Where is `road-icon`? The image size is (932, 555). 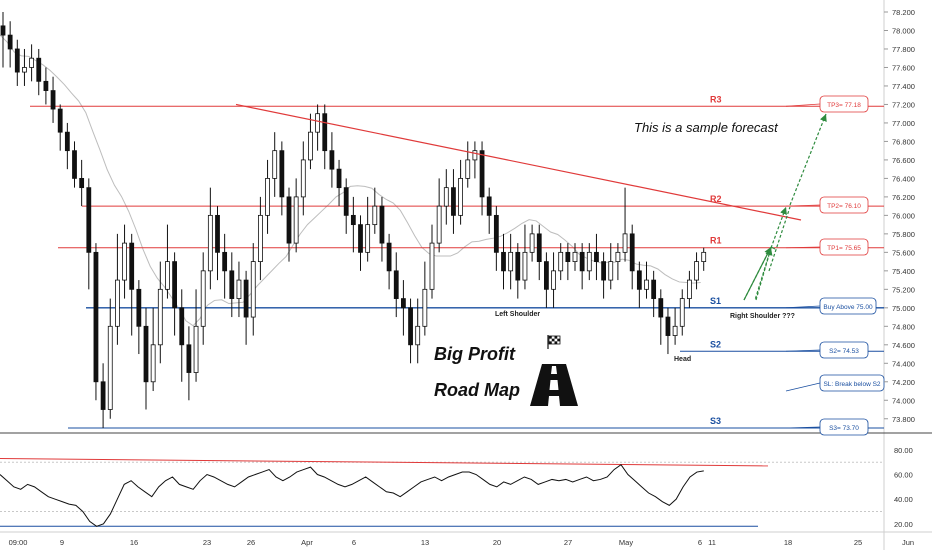
road-icon is located at coordinates (554, 385).